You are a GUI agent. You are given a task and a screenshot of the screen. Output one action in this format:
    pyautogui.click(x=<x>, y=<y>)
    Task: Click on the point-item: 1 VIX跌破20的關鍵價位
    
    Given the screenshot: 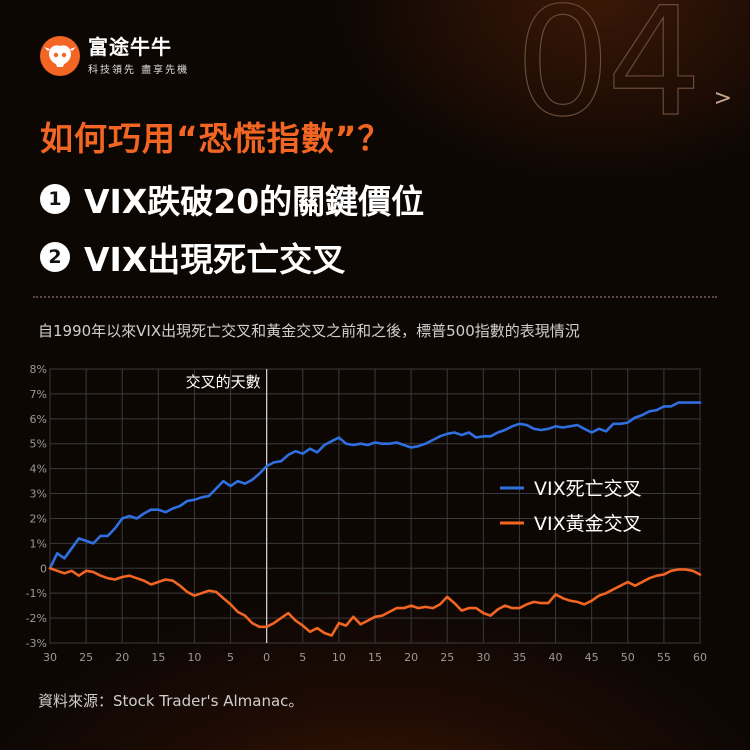 What is the action you would take?
    pyautogui.click(x=232, y=199)
    